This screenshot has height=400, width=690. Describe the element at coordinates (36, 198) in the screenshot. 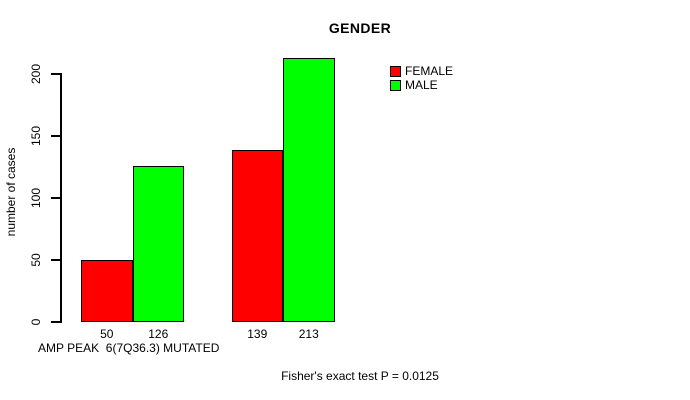

I see `y-tick-label: 100` at that location.